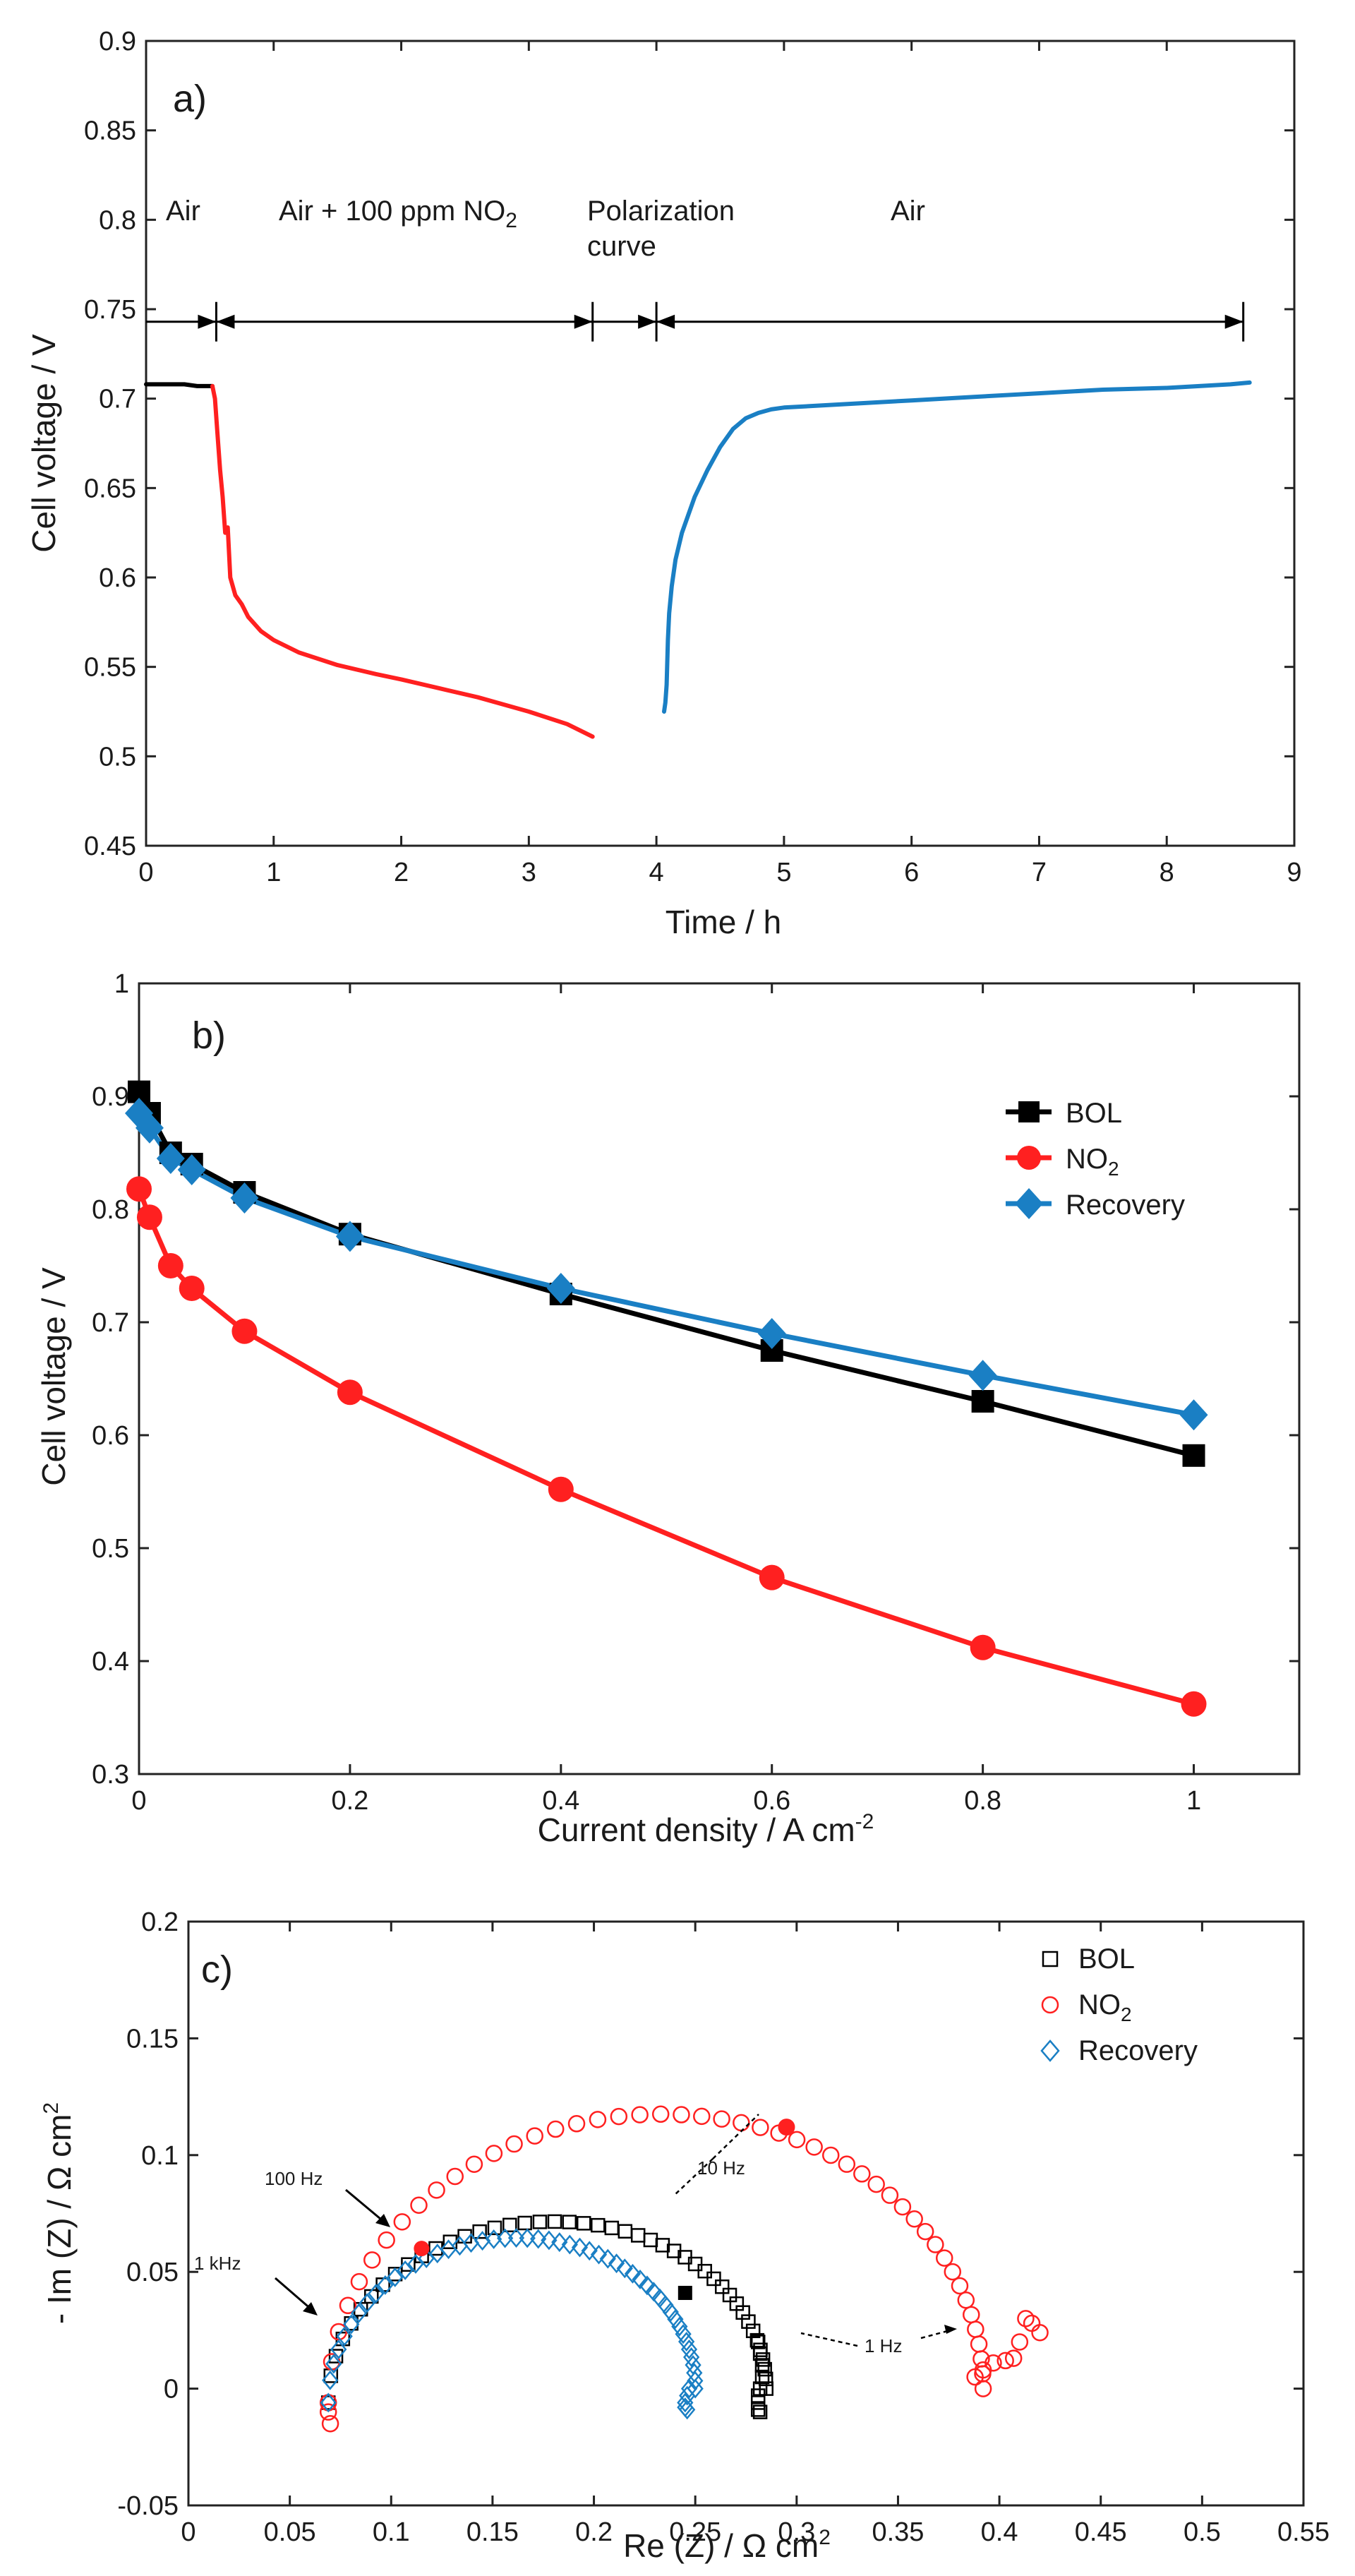 The width and height of the screenshot is (1355, 2576). I want to click on c-xtick-label-7: 0.35, so click(898, 2532).